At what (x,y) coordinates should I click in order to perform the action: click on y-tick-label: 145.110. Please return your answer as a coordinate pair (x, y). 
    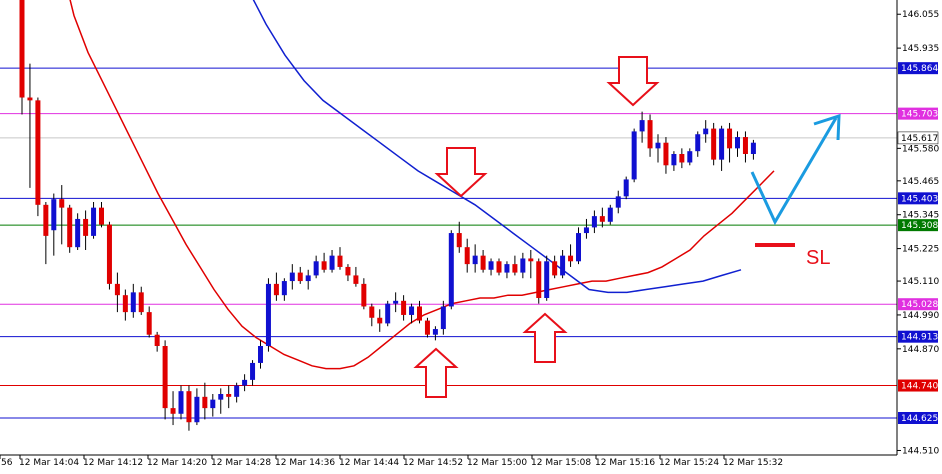
    Looking at the image, I should click on (920, 282).